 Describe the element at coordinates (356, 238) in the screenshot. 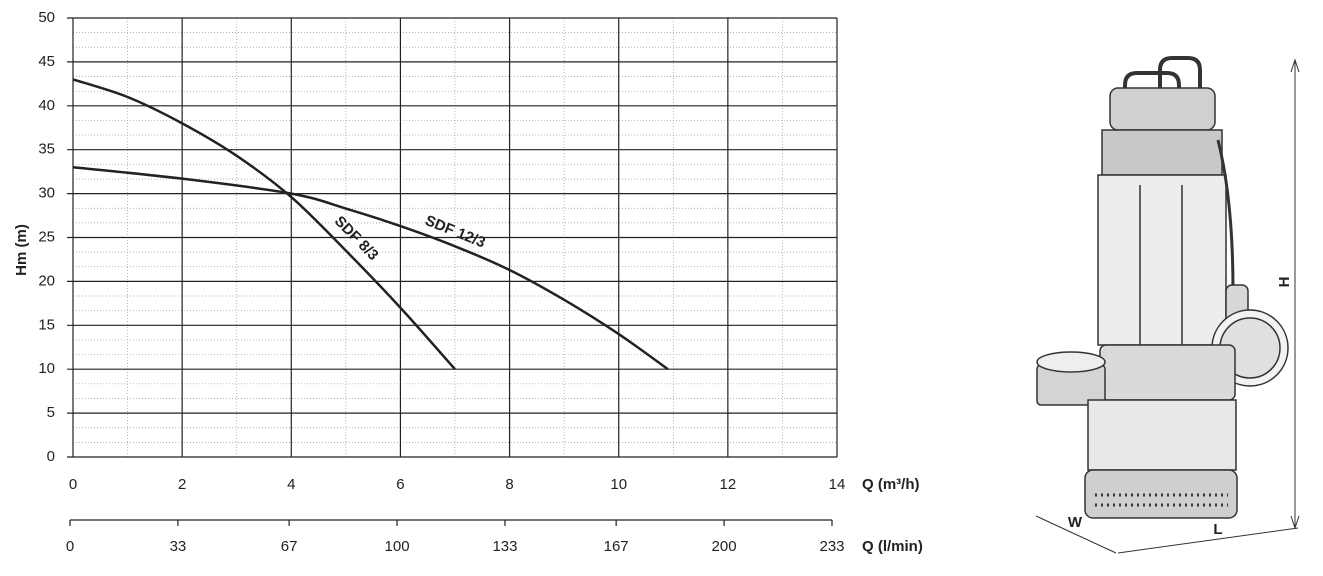

I see `series-label: SDF 8/3` at that location.